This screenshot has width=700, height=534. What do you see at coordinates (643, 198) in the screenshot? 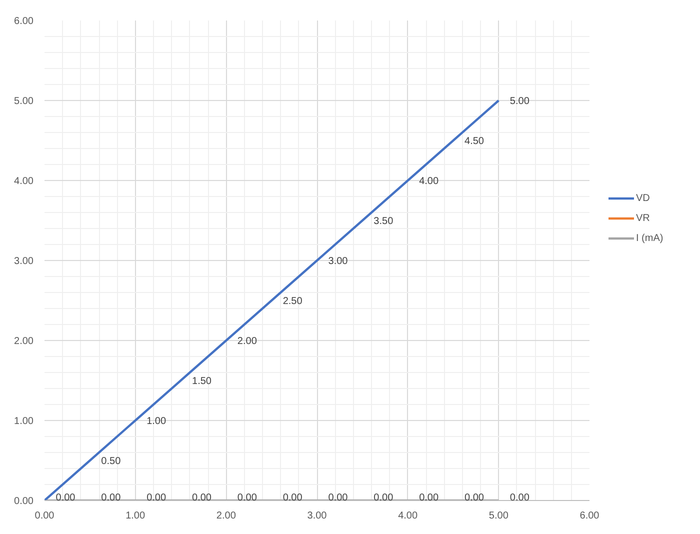
I see `legend-label: VD` at bounding box center [643, 198].